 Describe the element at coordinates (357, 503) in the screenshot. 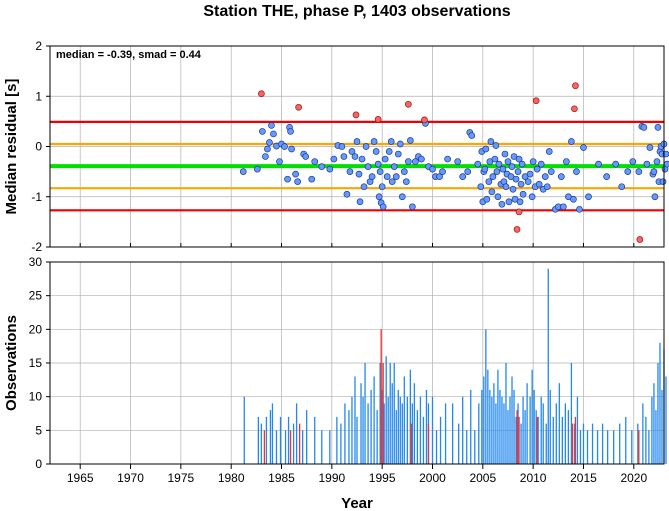

I see `x-axis-label: Year` at that location.